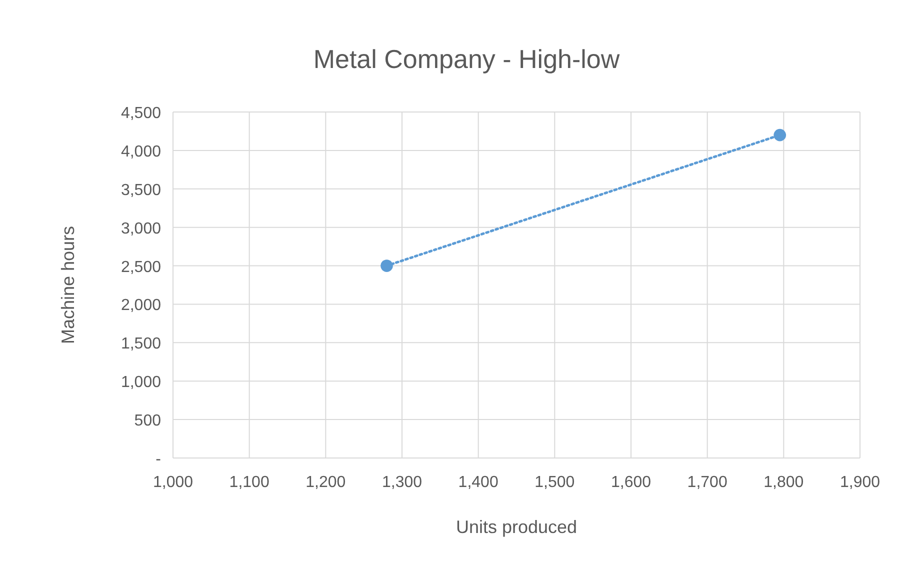 This screenshot has width=901, height=561. What do you see at coordinates (141, 190) in the screenshot?
I see `y-tick-label: 3,500` at bounding box center [141, 190].